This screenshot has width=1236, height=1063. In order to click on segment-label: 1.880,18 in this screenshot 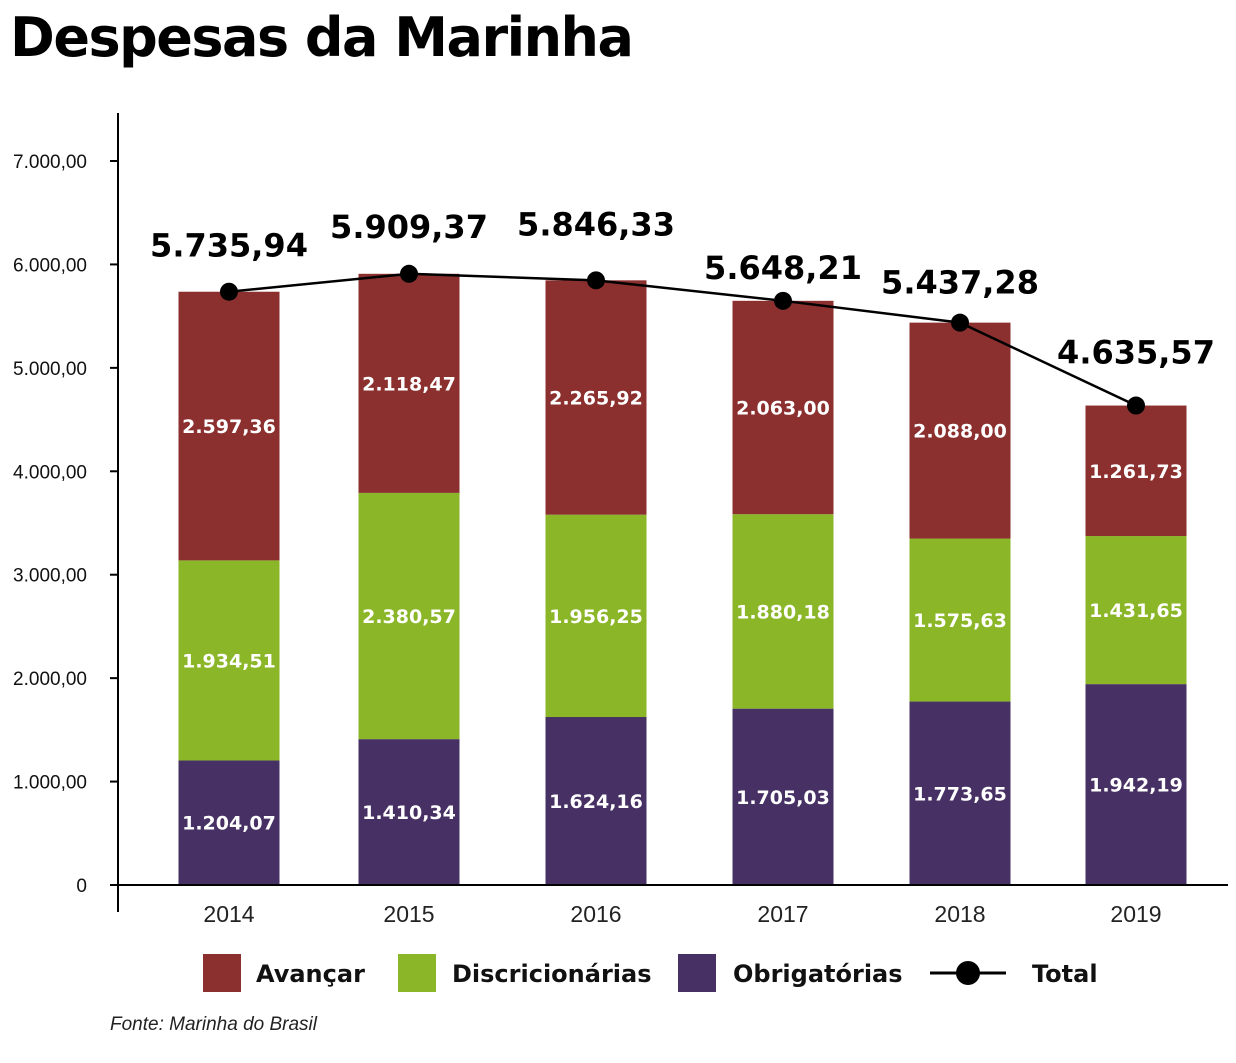, I will do `click(783, 612)`.